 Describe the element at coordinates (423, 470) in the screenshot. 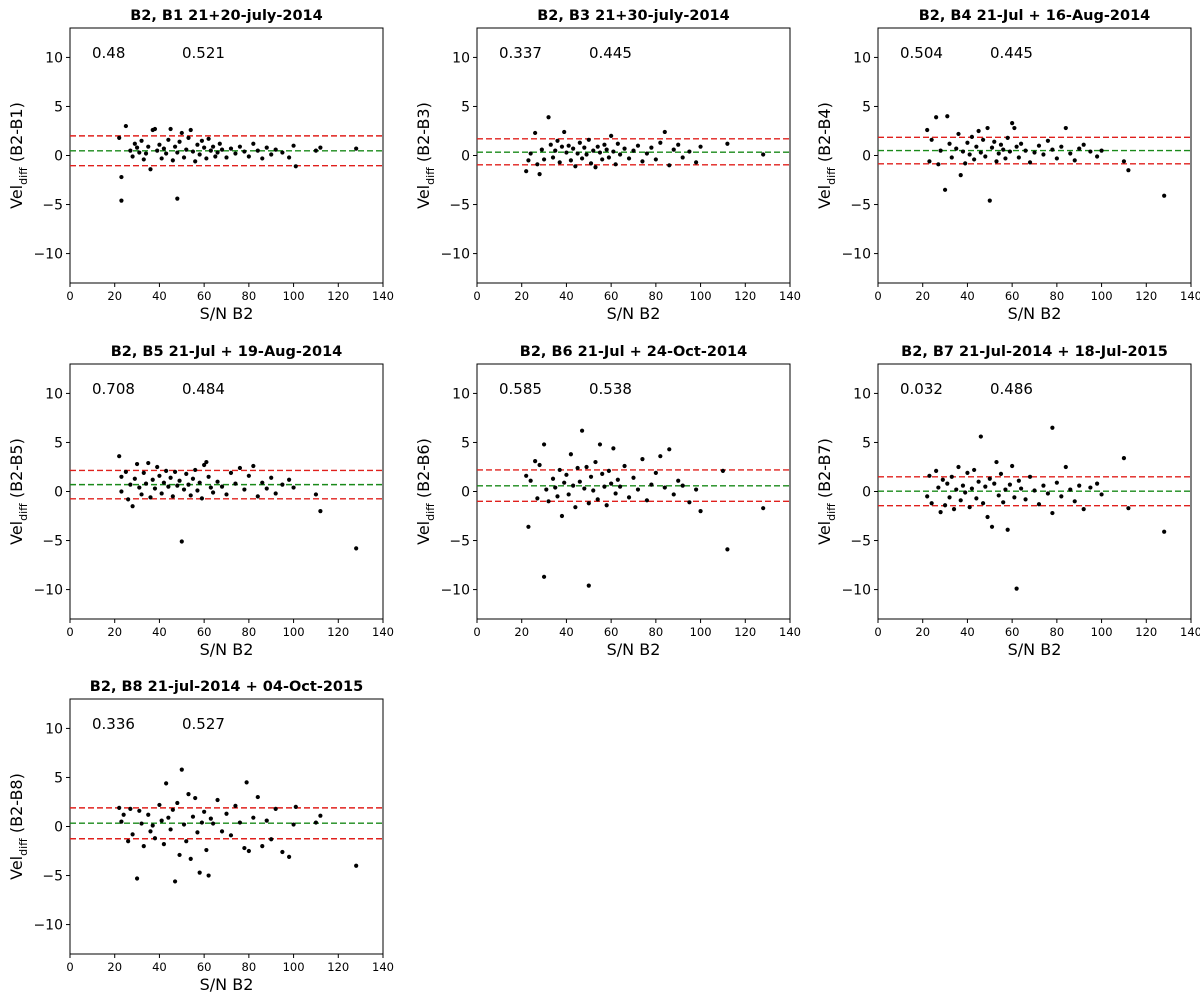

I see `y-label-pair: (B2-B6)` at that location.